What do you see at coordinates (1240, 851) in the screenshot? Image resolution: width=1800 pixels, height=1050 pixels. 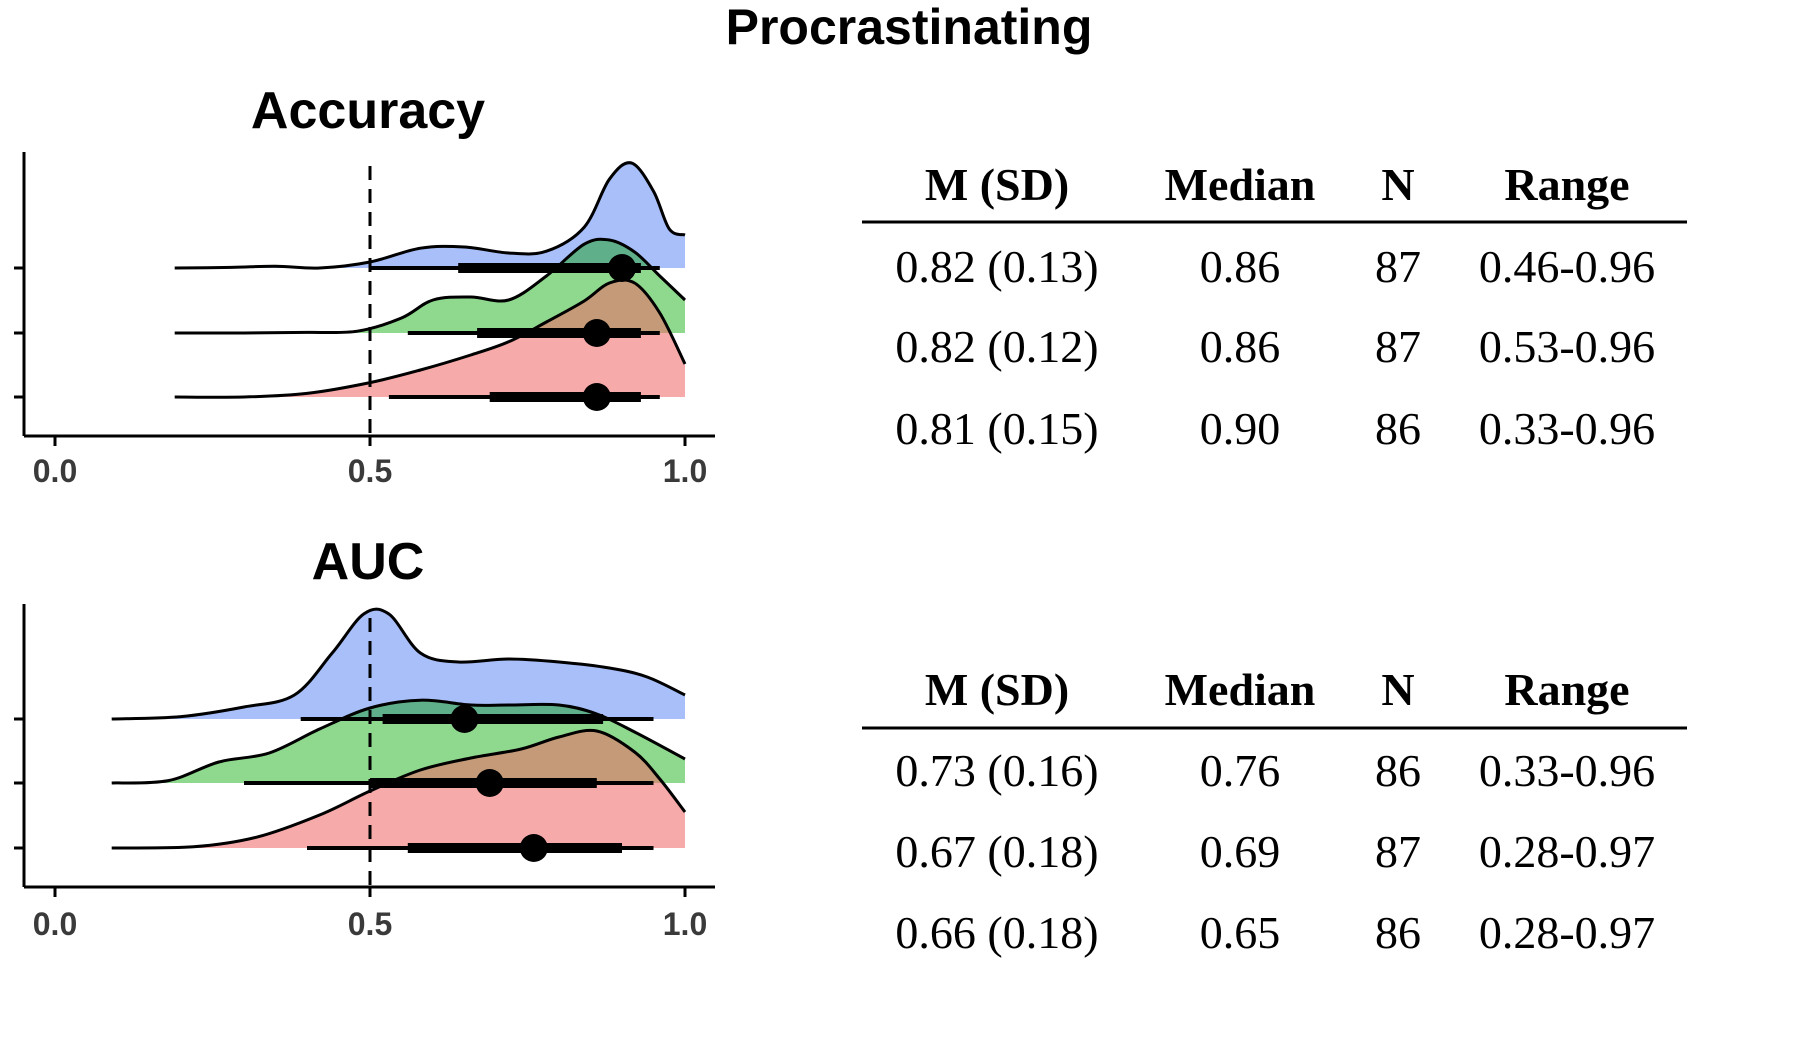 I see `table-cell: 0.69` at bounding box center [1240, 851].